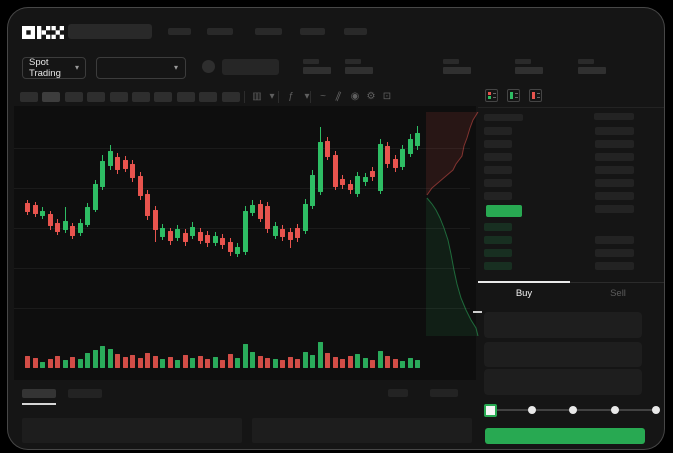 The width and height of the screenshot is (673, 453). What do you see at coordinates (477, 312) in the screenshot?
I see `last-price-marker` at bounding box center [477, 312].